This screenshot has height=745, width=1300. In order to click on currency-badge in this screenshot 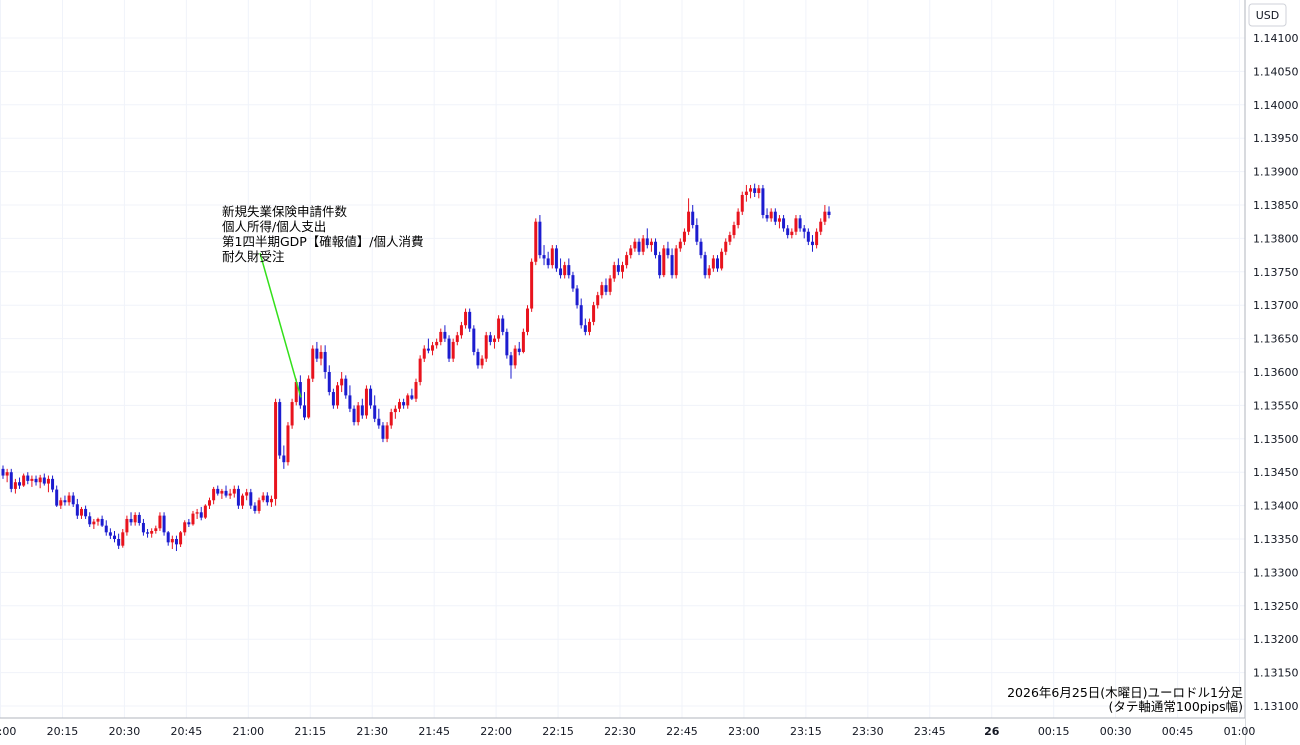, I will do `click(1267, 15)`.